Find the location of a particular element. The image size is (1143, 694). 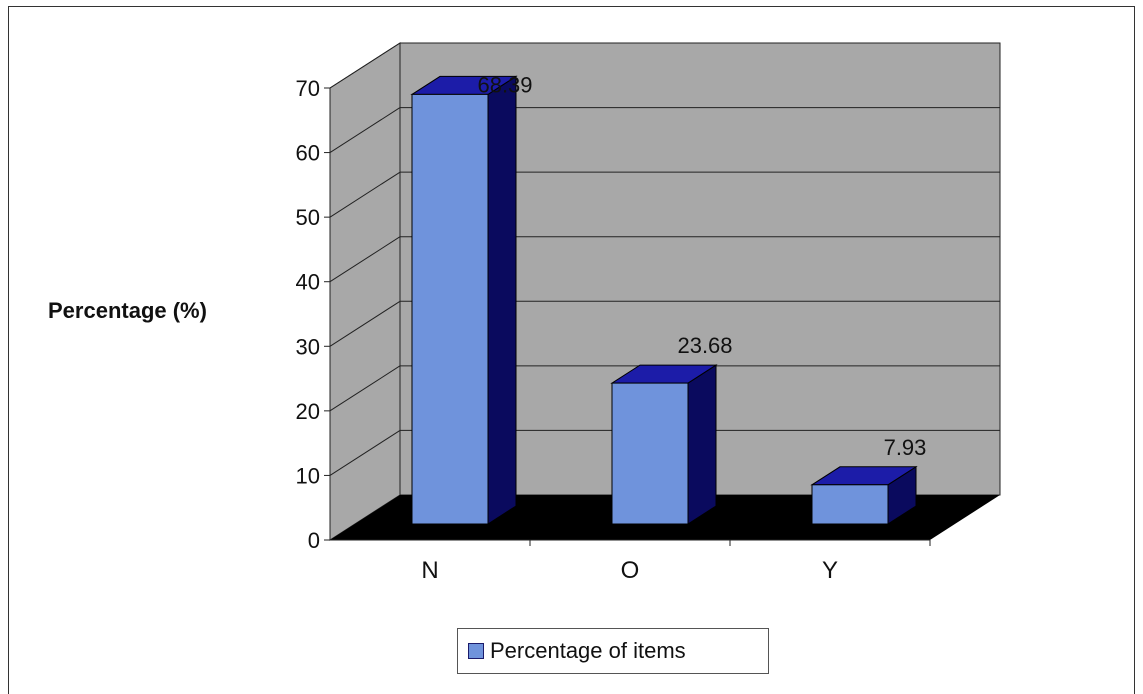

legend-swatch is located at coordinates (476, 651).